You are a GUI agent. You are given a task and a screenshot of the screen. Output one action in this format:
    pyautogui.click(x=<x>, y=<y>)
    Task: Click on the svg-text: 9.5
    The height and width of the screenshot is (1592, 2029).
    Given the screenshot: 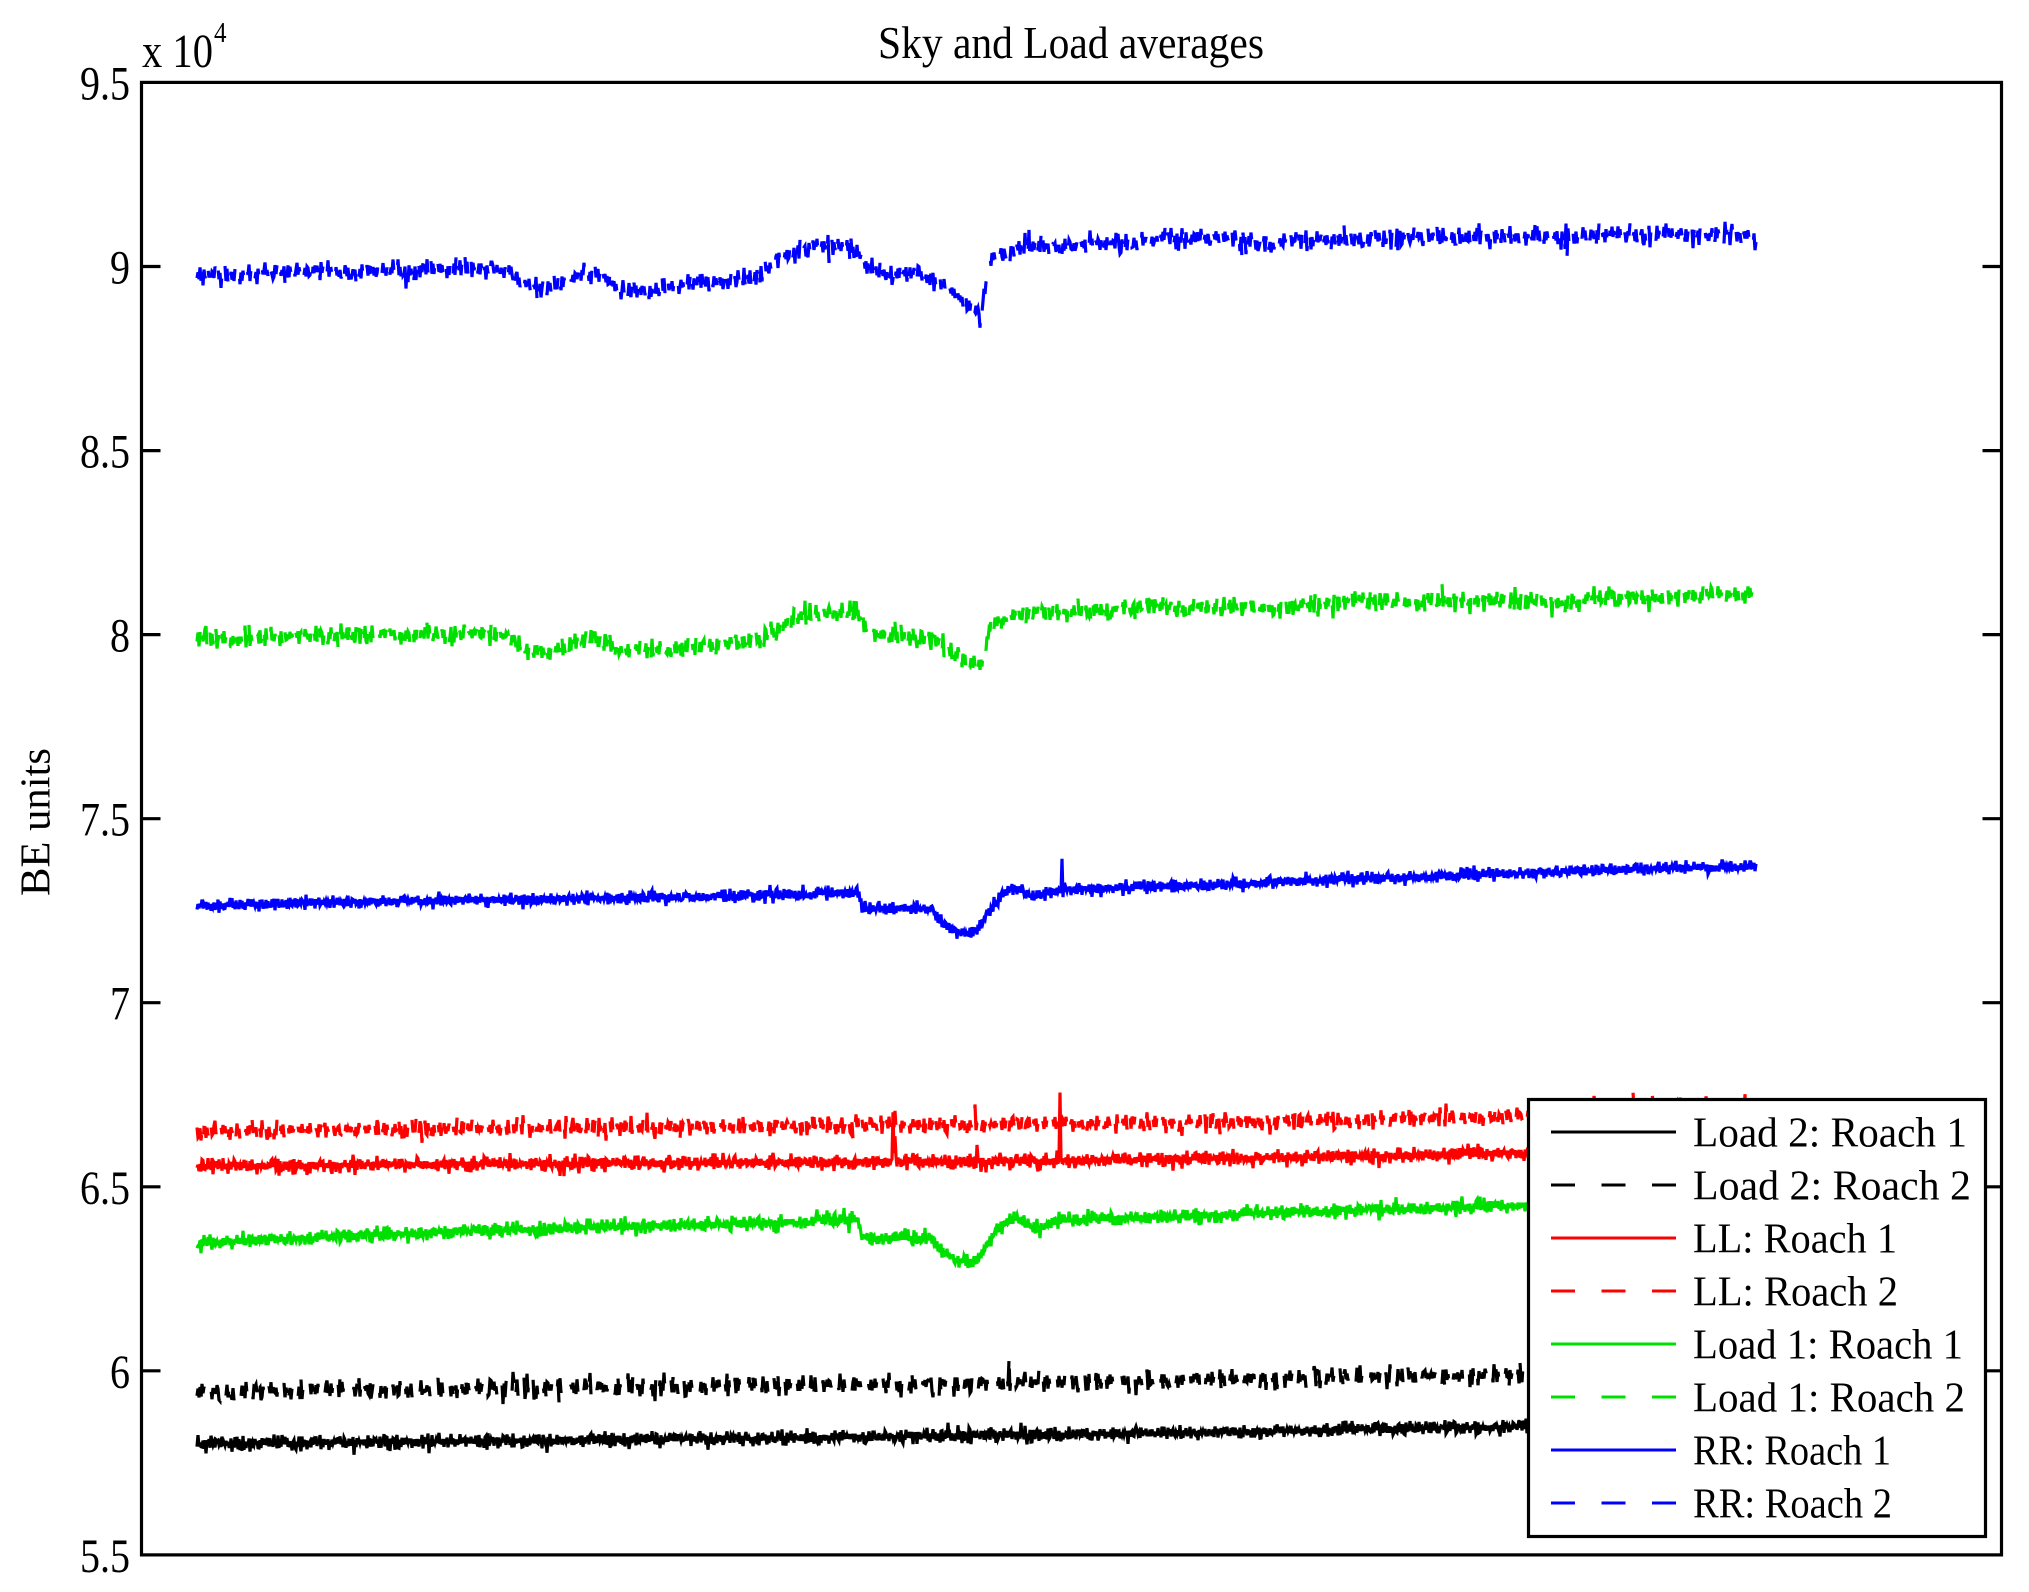 What is the action you would take?
    pyautogui.click(x=105, y=83)
    